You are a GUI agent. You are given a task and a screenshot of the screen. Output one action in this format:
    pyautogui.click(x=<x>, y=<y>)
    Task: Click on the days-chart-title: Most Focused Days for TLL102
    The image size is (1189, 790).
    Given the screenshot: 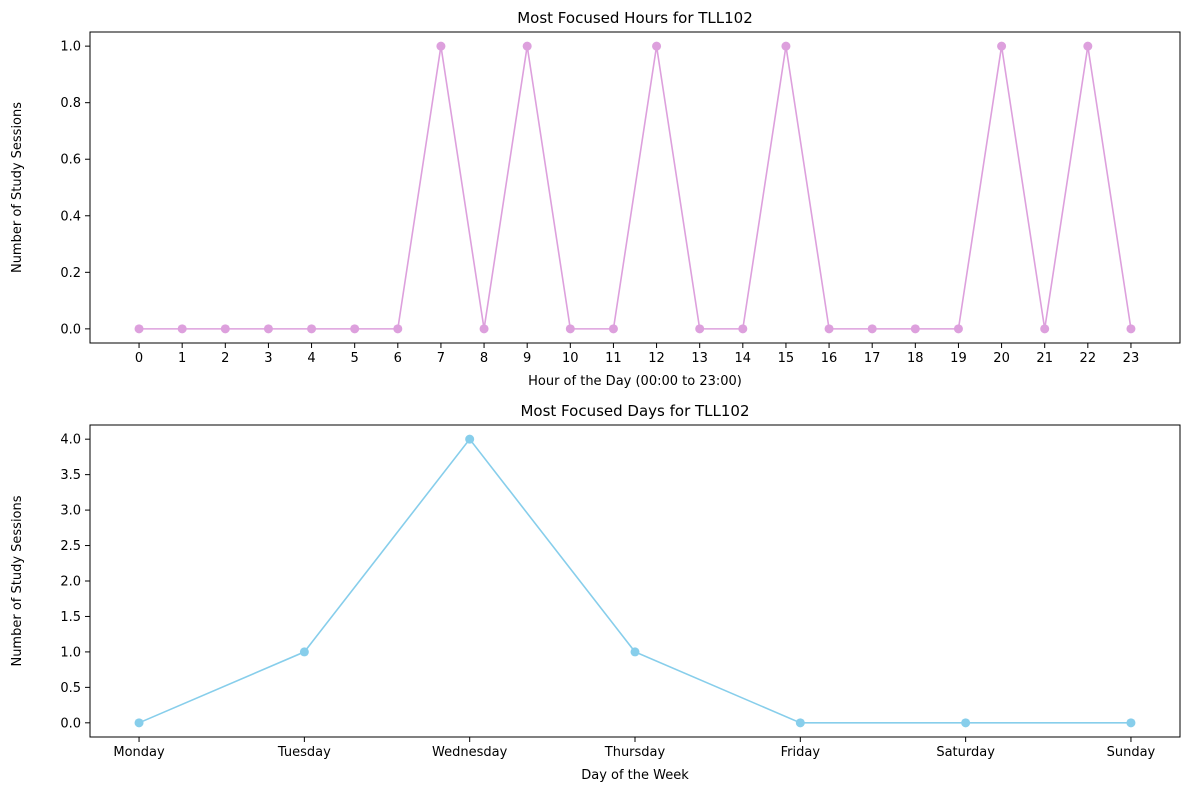 What is the action you would take?
    pyautogui.click(x=634, y=411)
    